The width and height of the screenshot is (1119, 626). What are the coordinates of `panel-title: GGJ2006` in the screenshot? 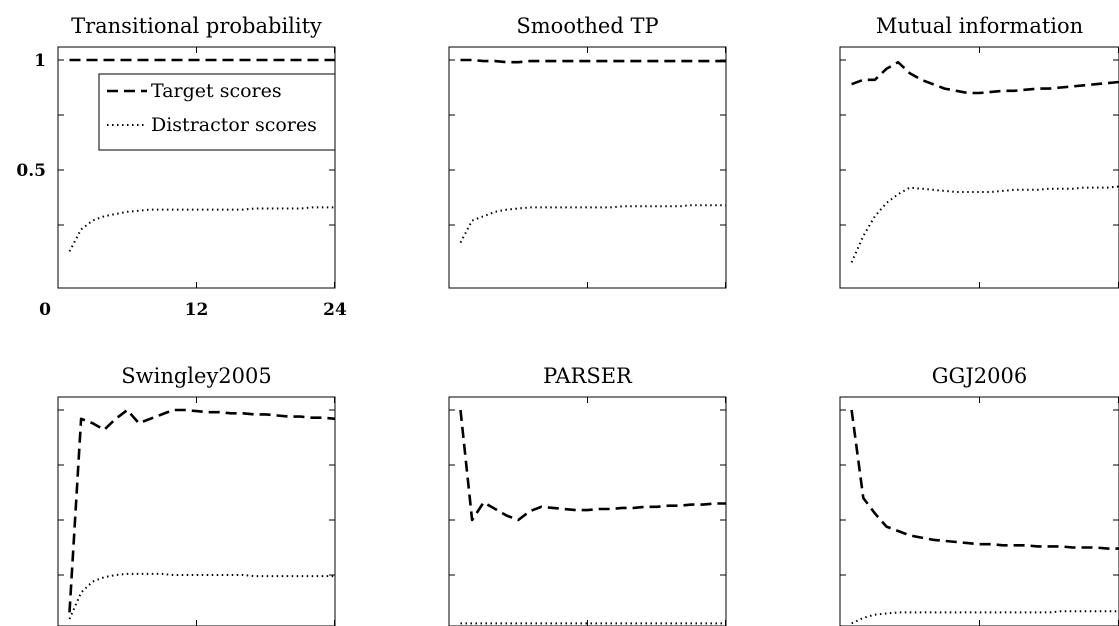 It's located at (979, 376).